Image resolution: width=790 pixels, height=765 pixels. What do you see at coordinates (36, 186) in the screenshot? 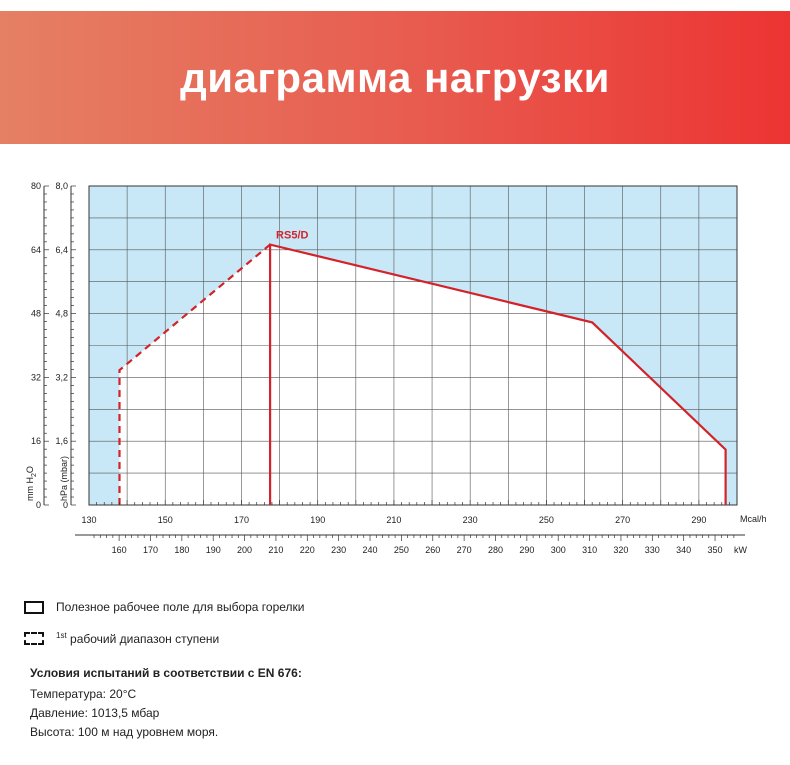
I see `y-tick-label-mmh2o: 80` at bounding box center [36, 186].